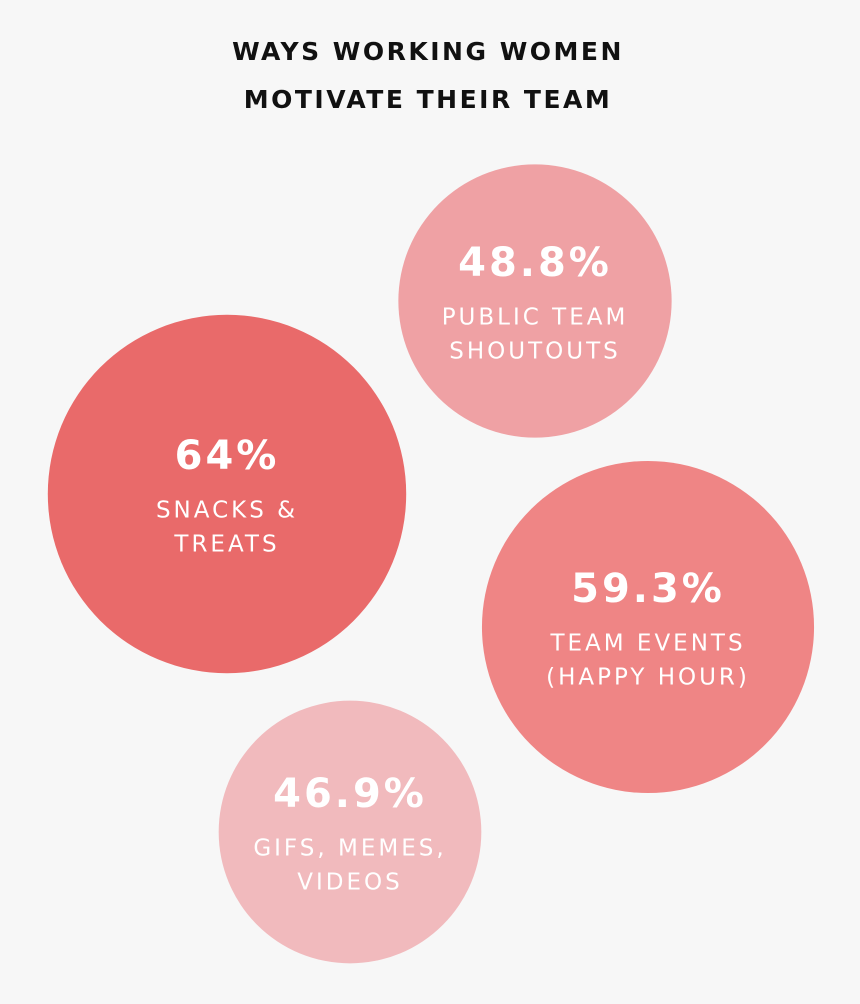 This screenshot has height=1004, width=860. Describe the element at coordinates (535, 263) in the screenshot. I see `value-label: 48.8%` at that location.